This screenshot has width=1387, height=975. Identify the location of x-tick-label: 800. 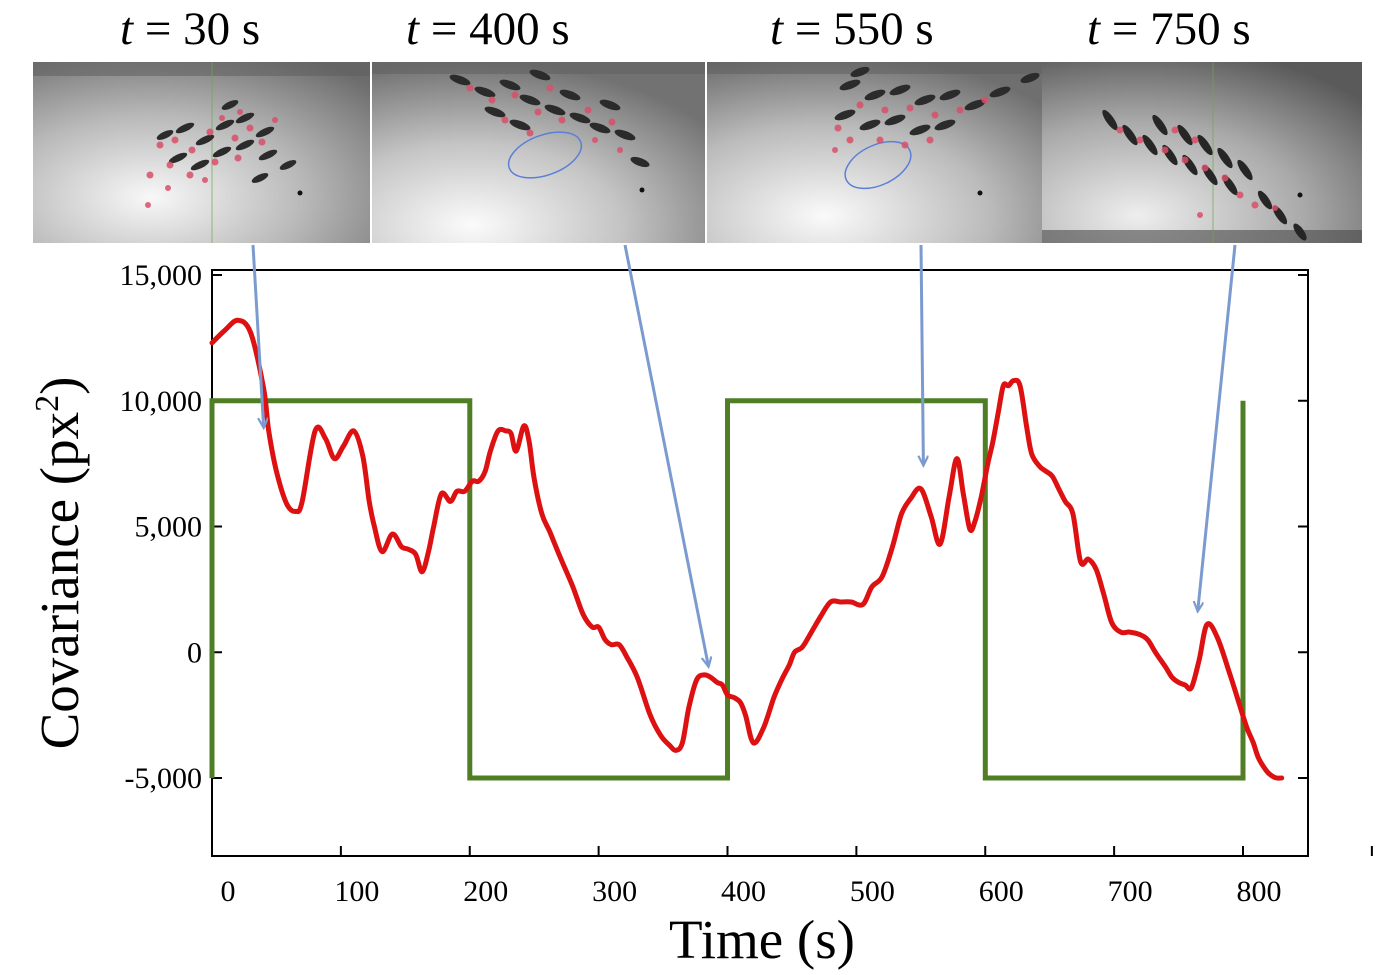
(1259, 891).